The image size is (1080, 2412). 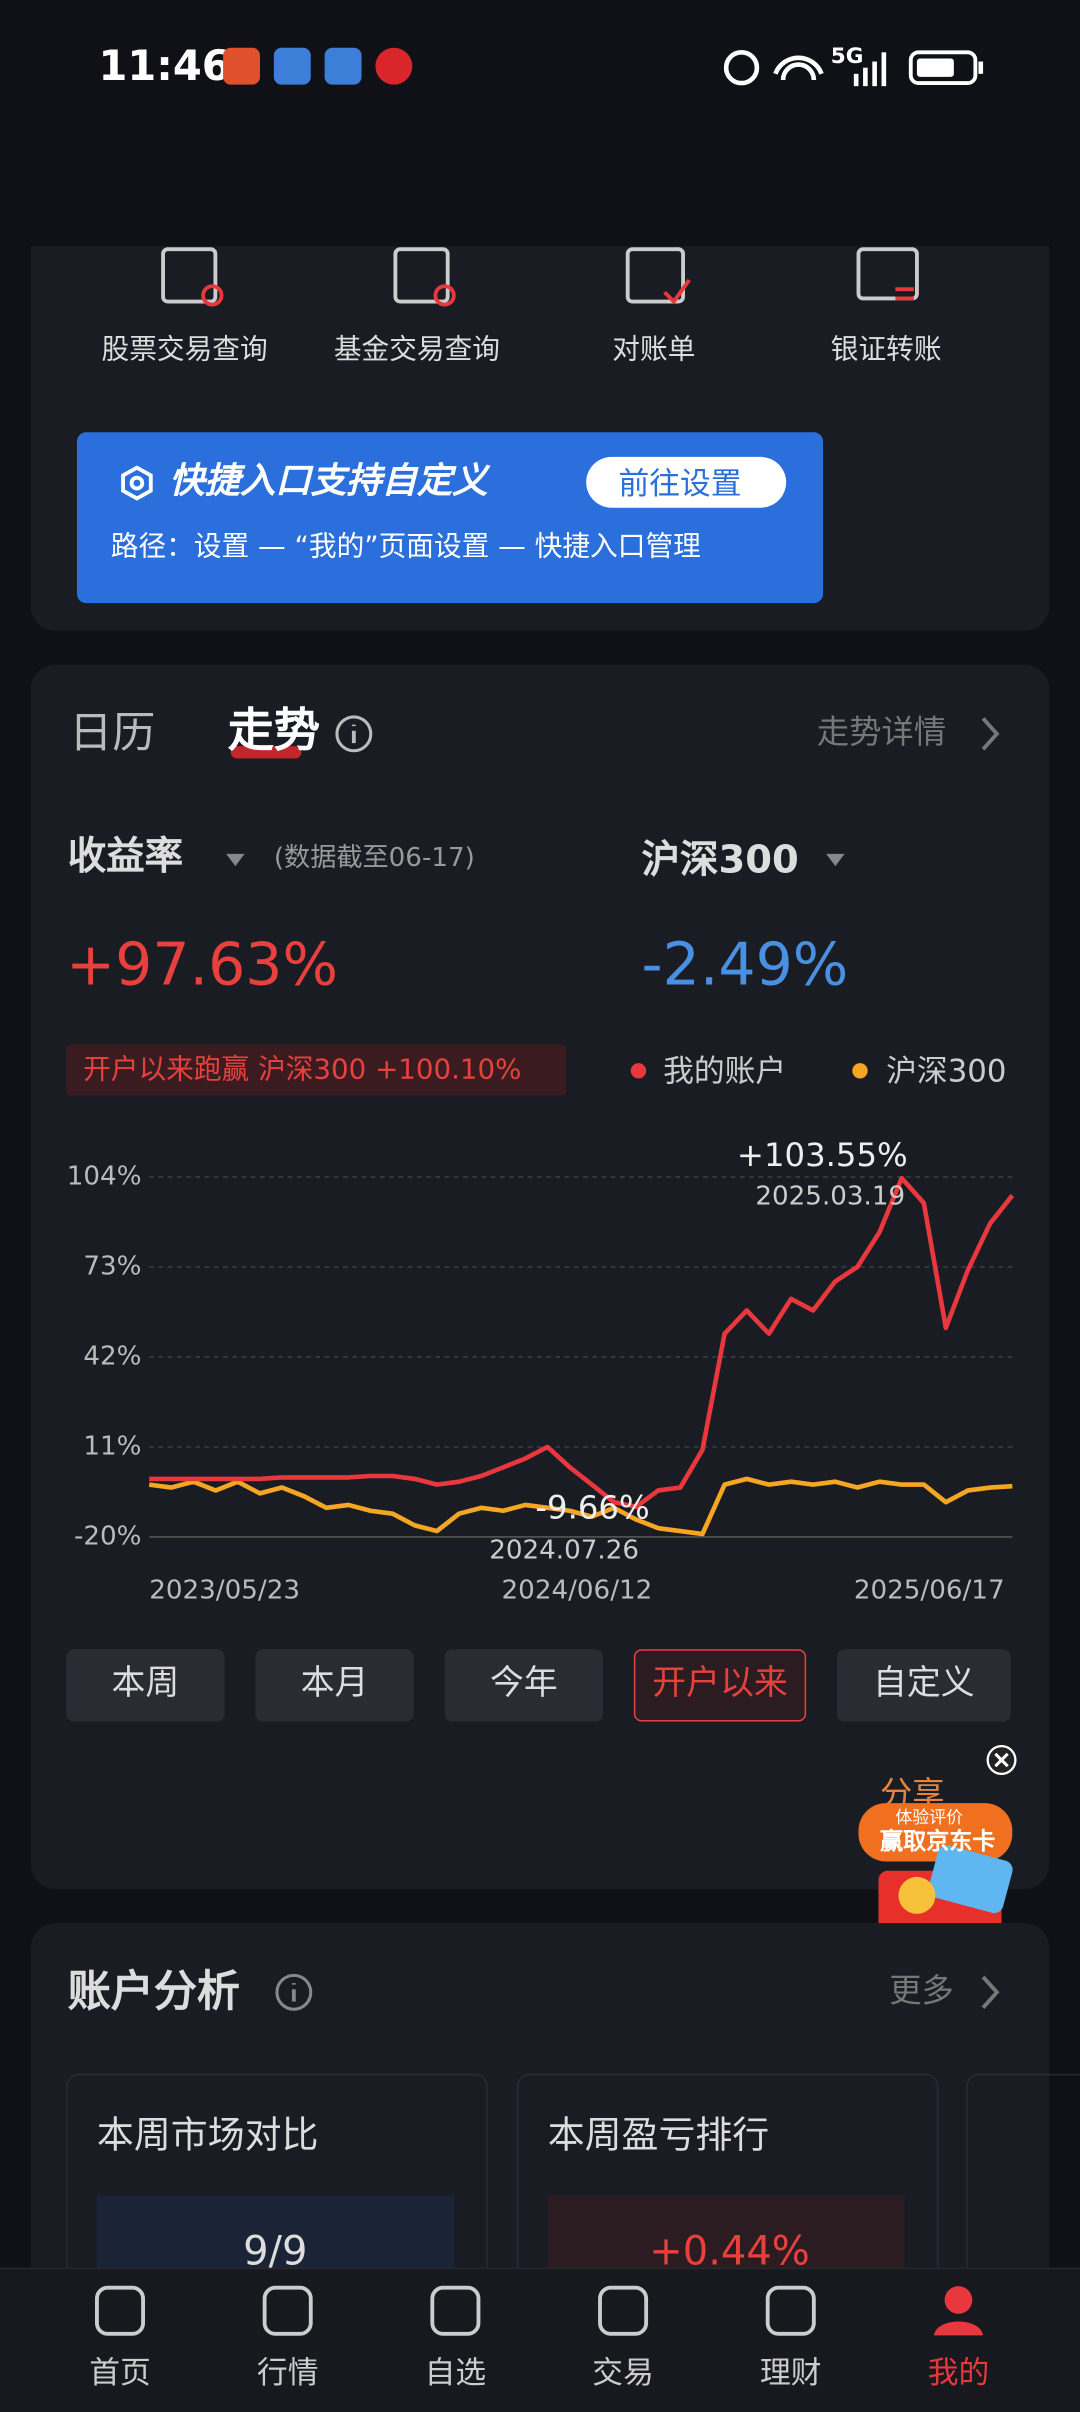 I want to click on nav-label: 自选, so click(x=455, y=2372).